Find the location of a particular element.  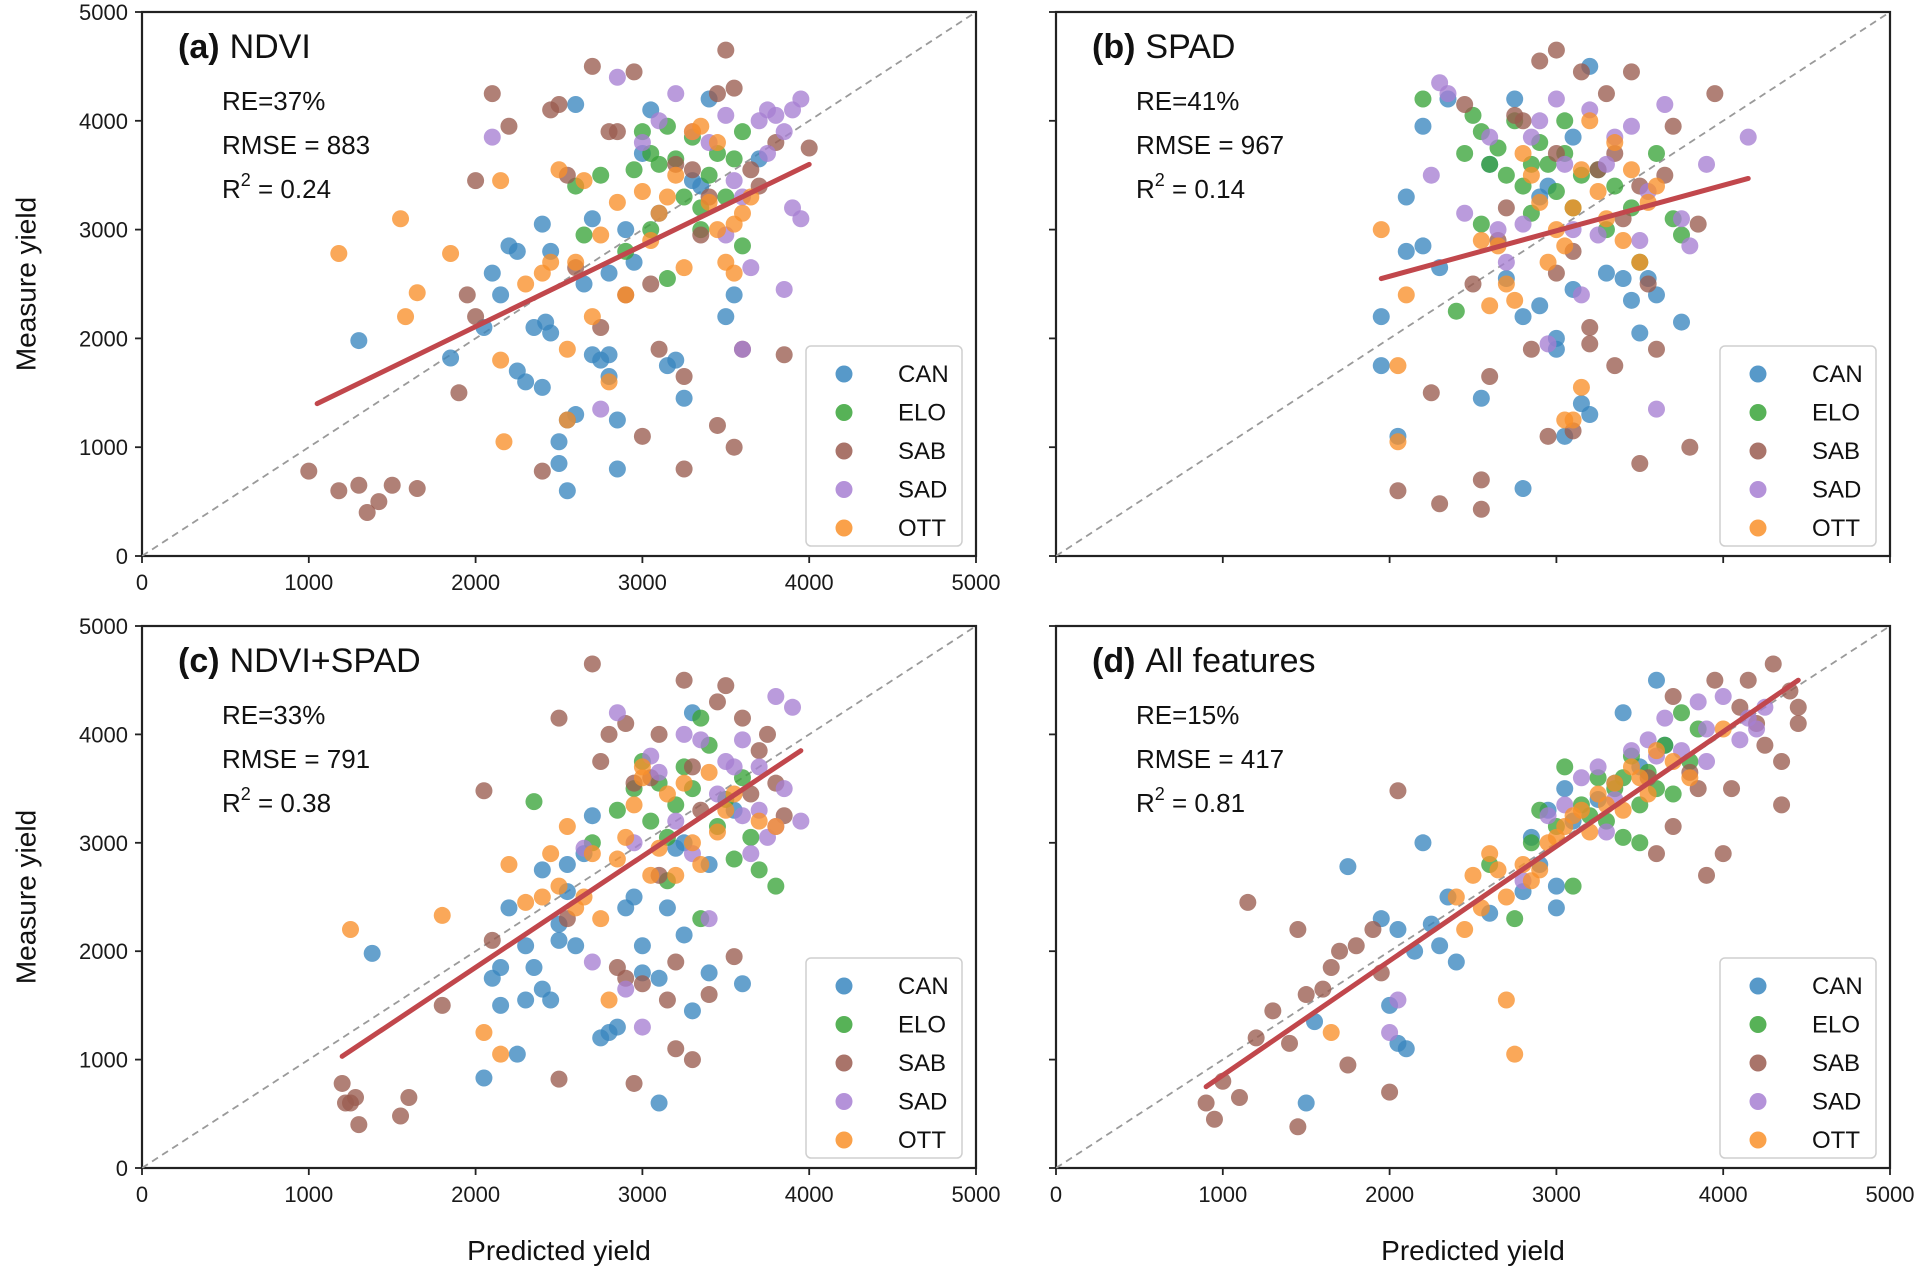

panel-b-legend-marker-elo is located at coordinates (1758, 412).